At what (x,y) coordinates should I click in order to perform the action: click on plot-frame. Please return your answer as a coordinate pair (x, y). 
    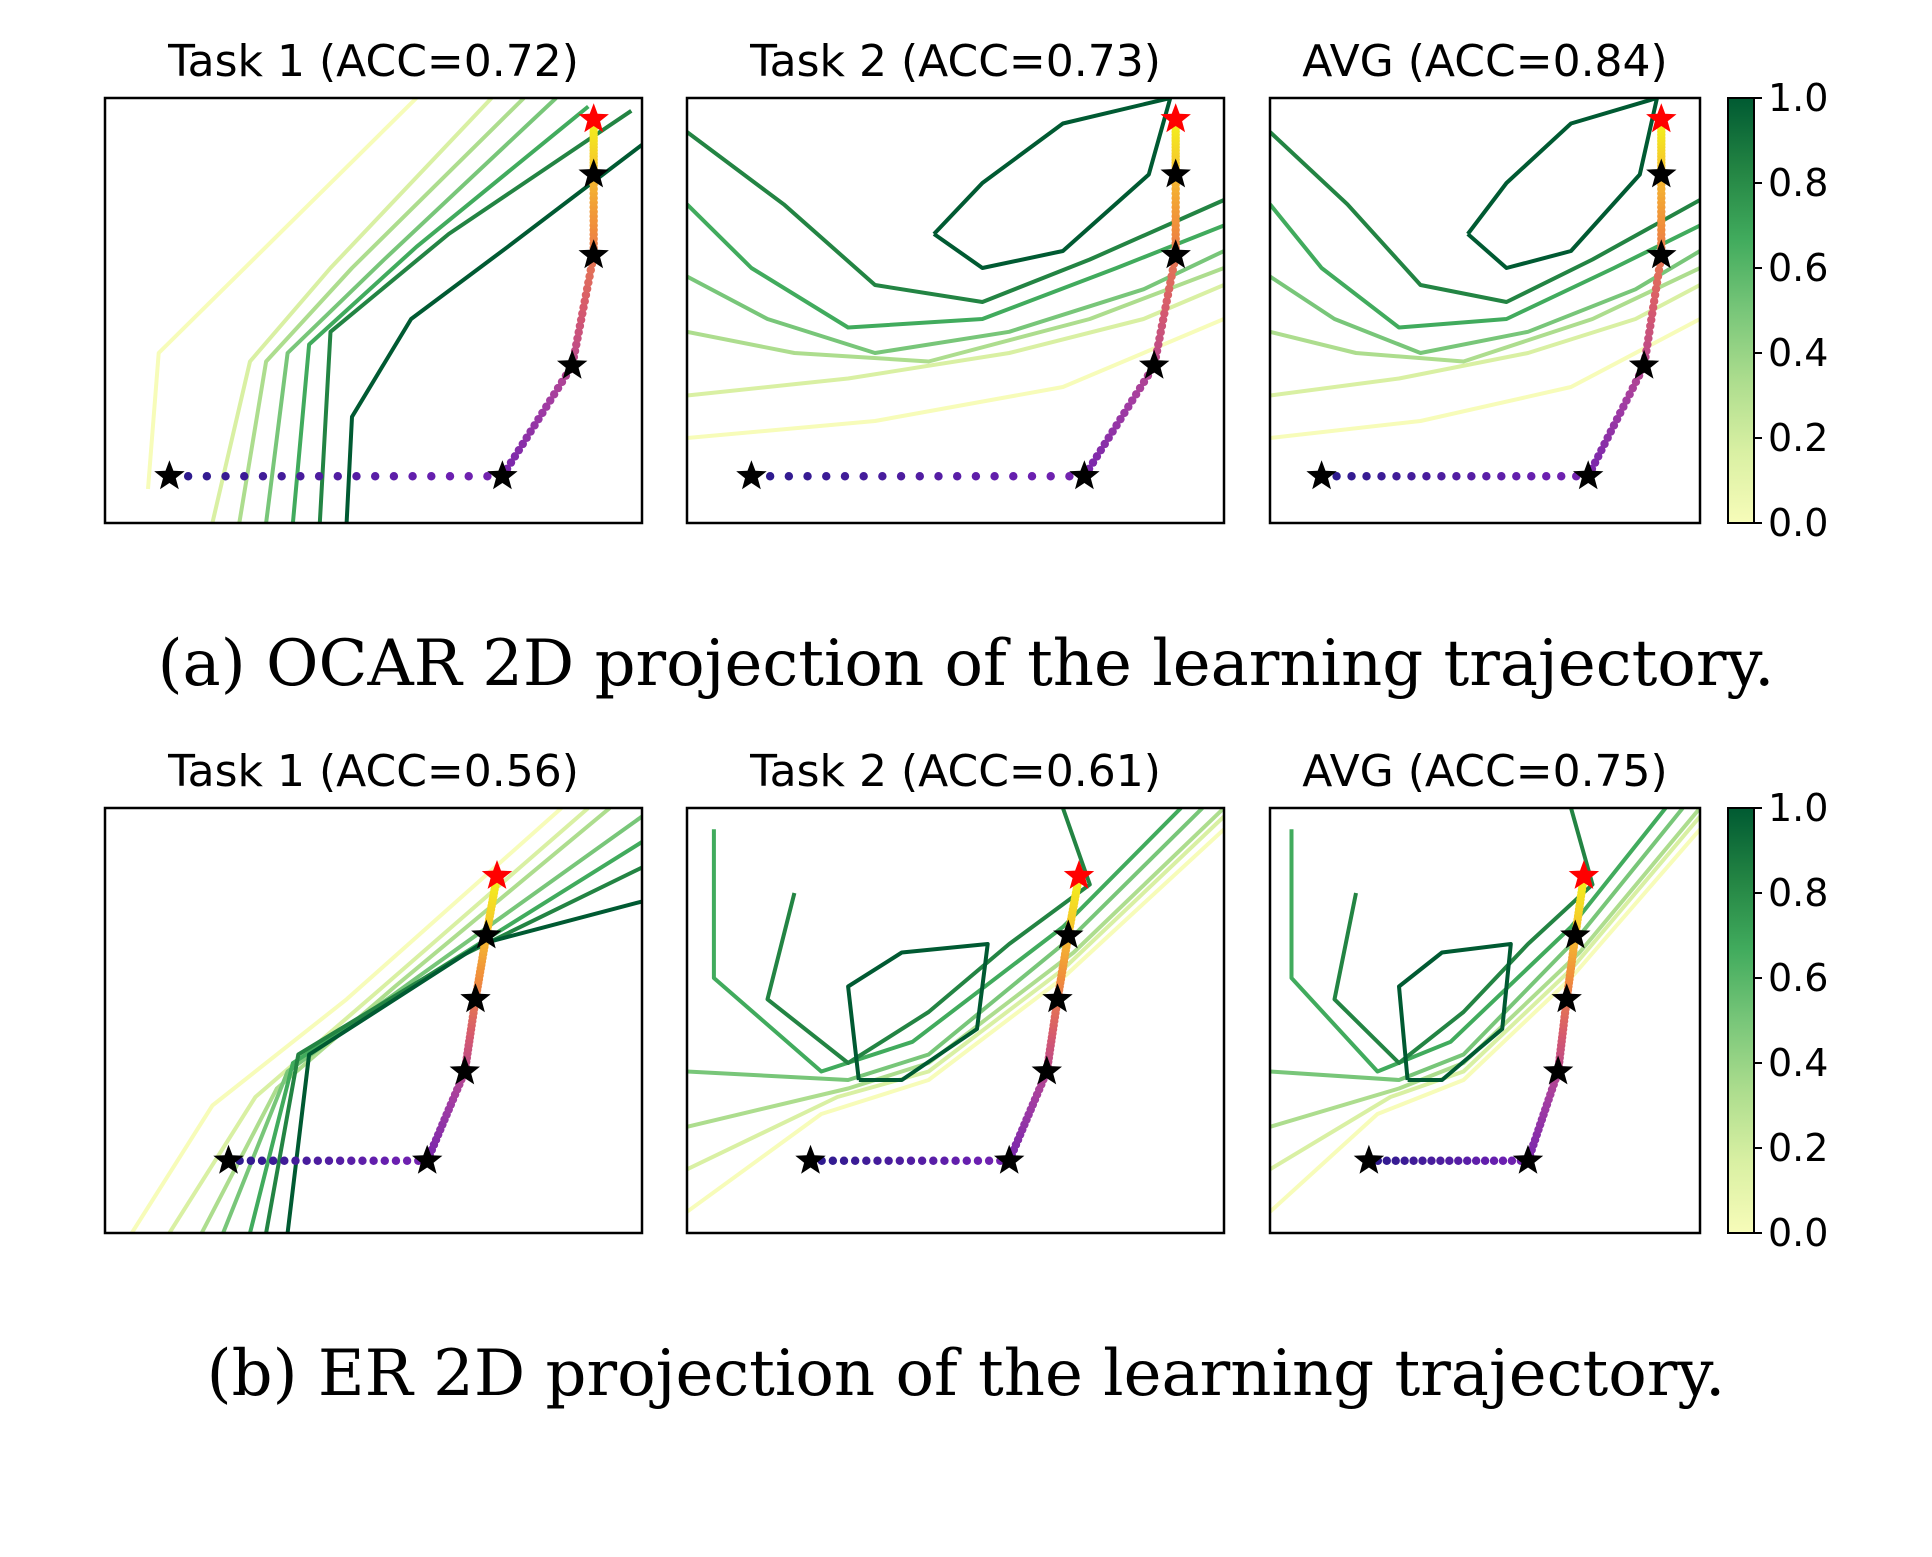
    Looking at the image, I should click on (1485, 1020).